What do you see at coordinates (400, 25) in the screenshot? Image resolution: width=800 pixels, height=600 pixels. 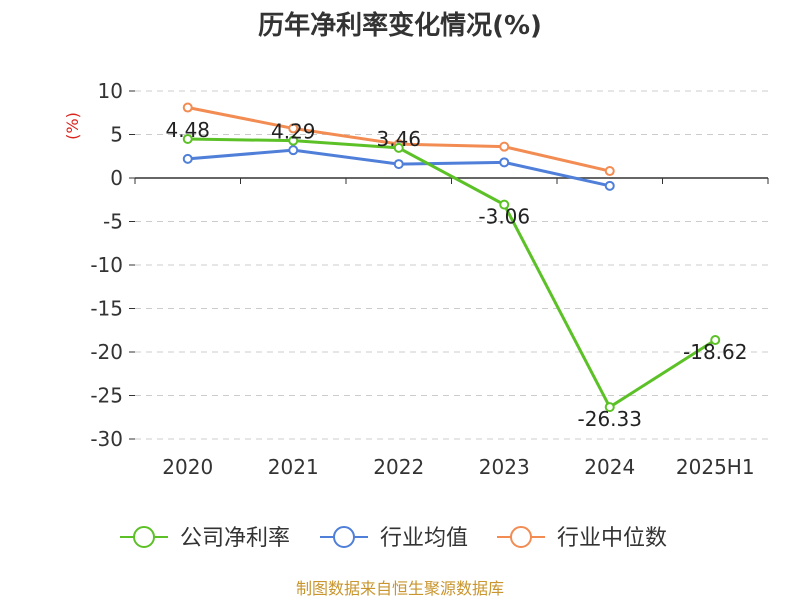 I see `chart-title: 历年净利率变化情况(%)` at bounding box center [400, 25].